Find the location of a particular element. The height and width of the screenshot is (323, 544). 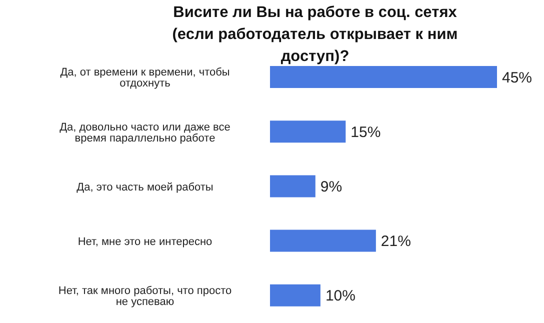

y-tick-label: Да, это часть моей работы is located at coordinates (145, 187).